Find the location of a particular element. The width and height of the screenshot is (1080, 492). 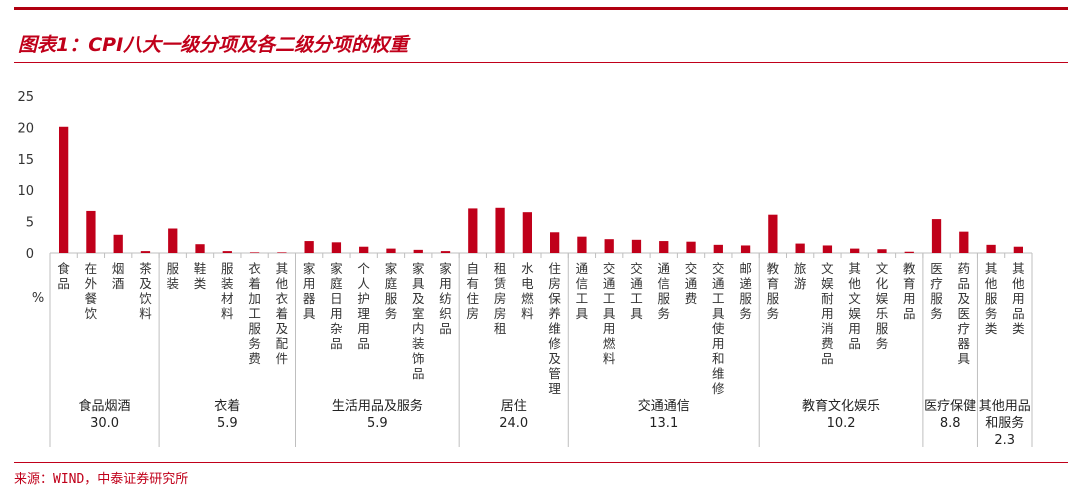

group-weight: 13.1 is located at coordinates (663, 423).